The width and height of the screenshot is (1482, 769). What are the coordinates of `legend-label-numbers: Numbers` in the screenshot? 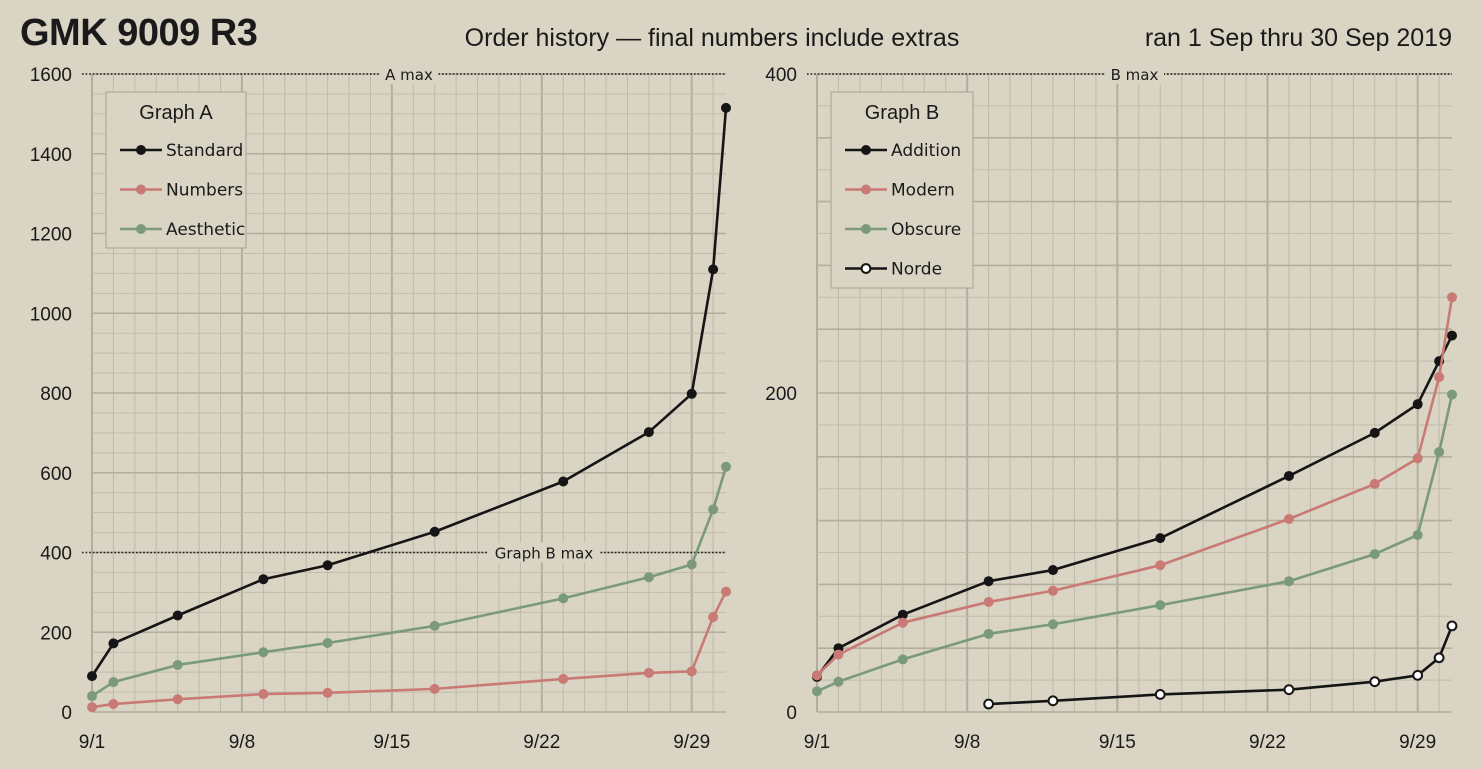 It's located at (204, 191).